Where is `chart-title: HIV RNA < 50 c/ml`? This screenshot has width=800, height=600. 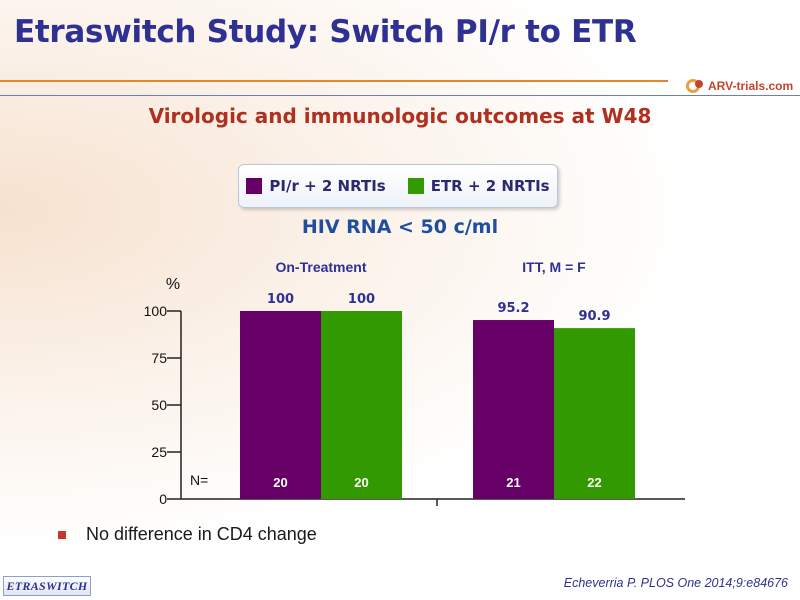
chart-title: HIV RNA < 50 c/ml is located at coordinates (400, 227).